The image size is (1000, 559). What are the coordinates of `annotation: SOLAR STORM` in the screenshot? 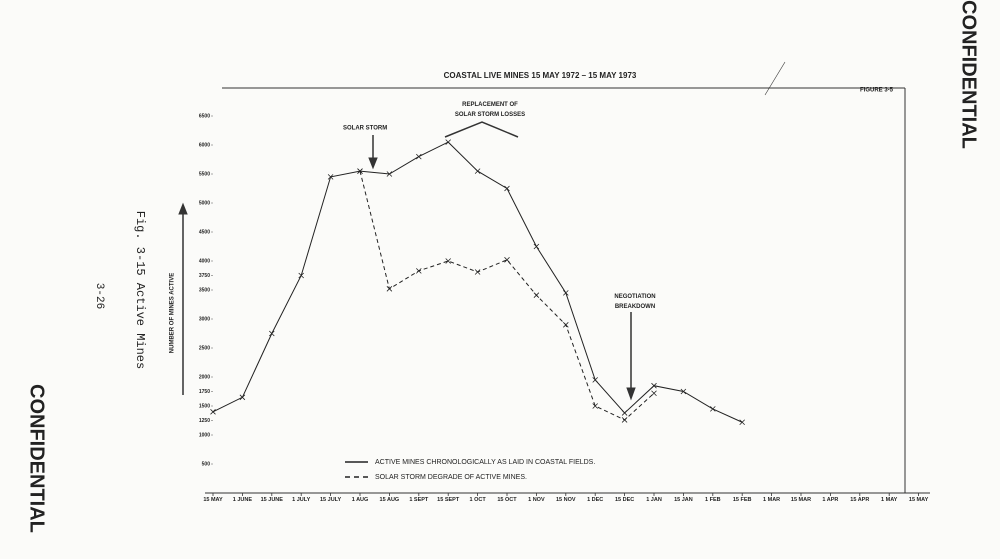 It's located at (365, 129).